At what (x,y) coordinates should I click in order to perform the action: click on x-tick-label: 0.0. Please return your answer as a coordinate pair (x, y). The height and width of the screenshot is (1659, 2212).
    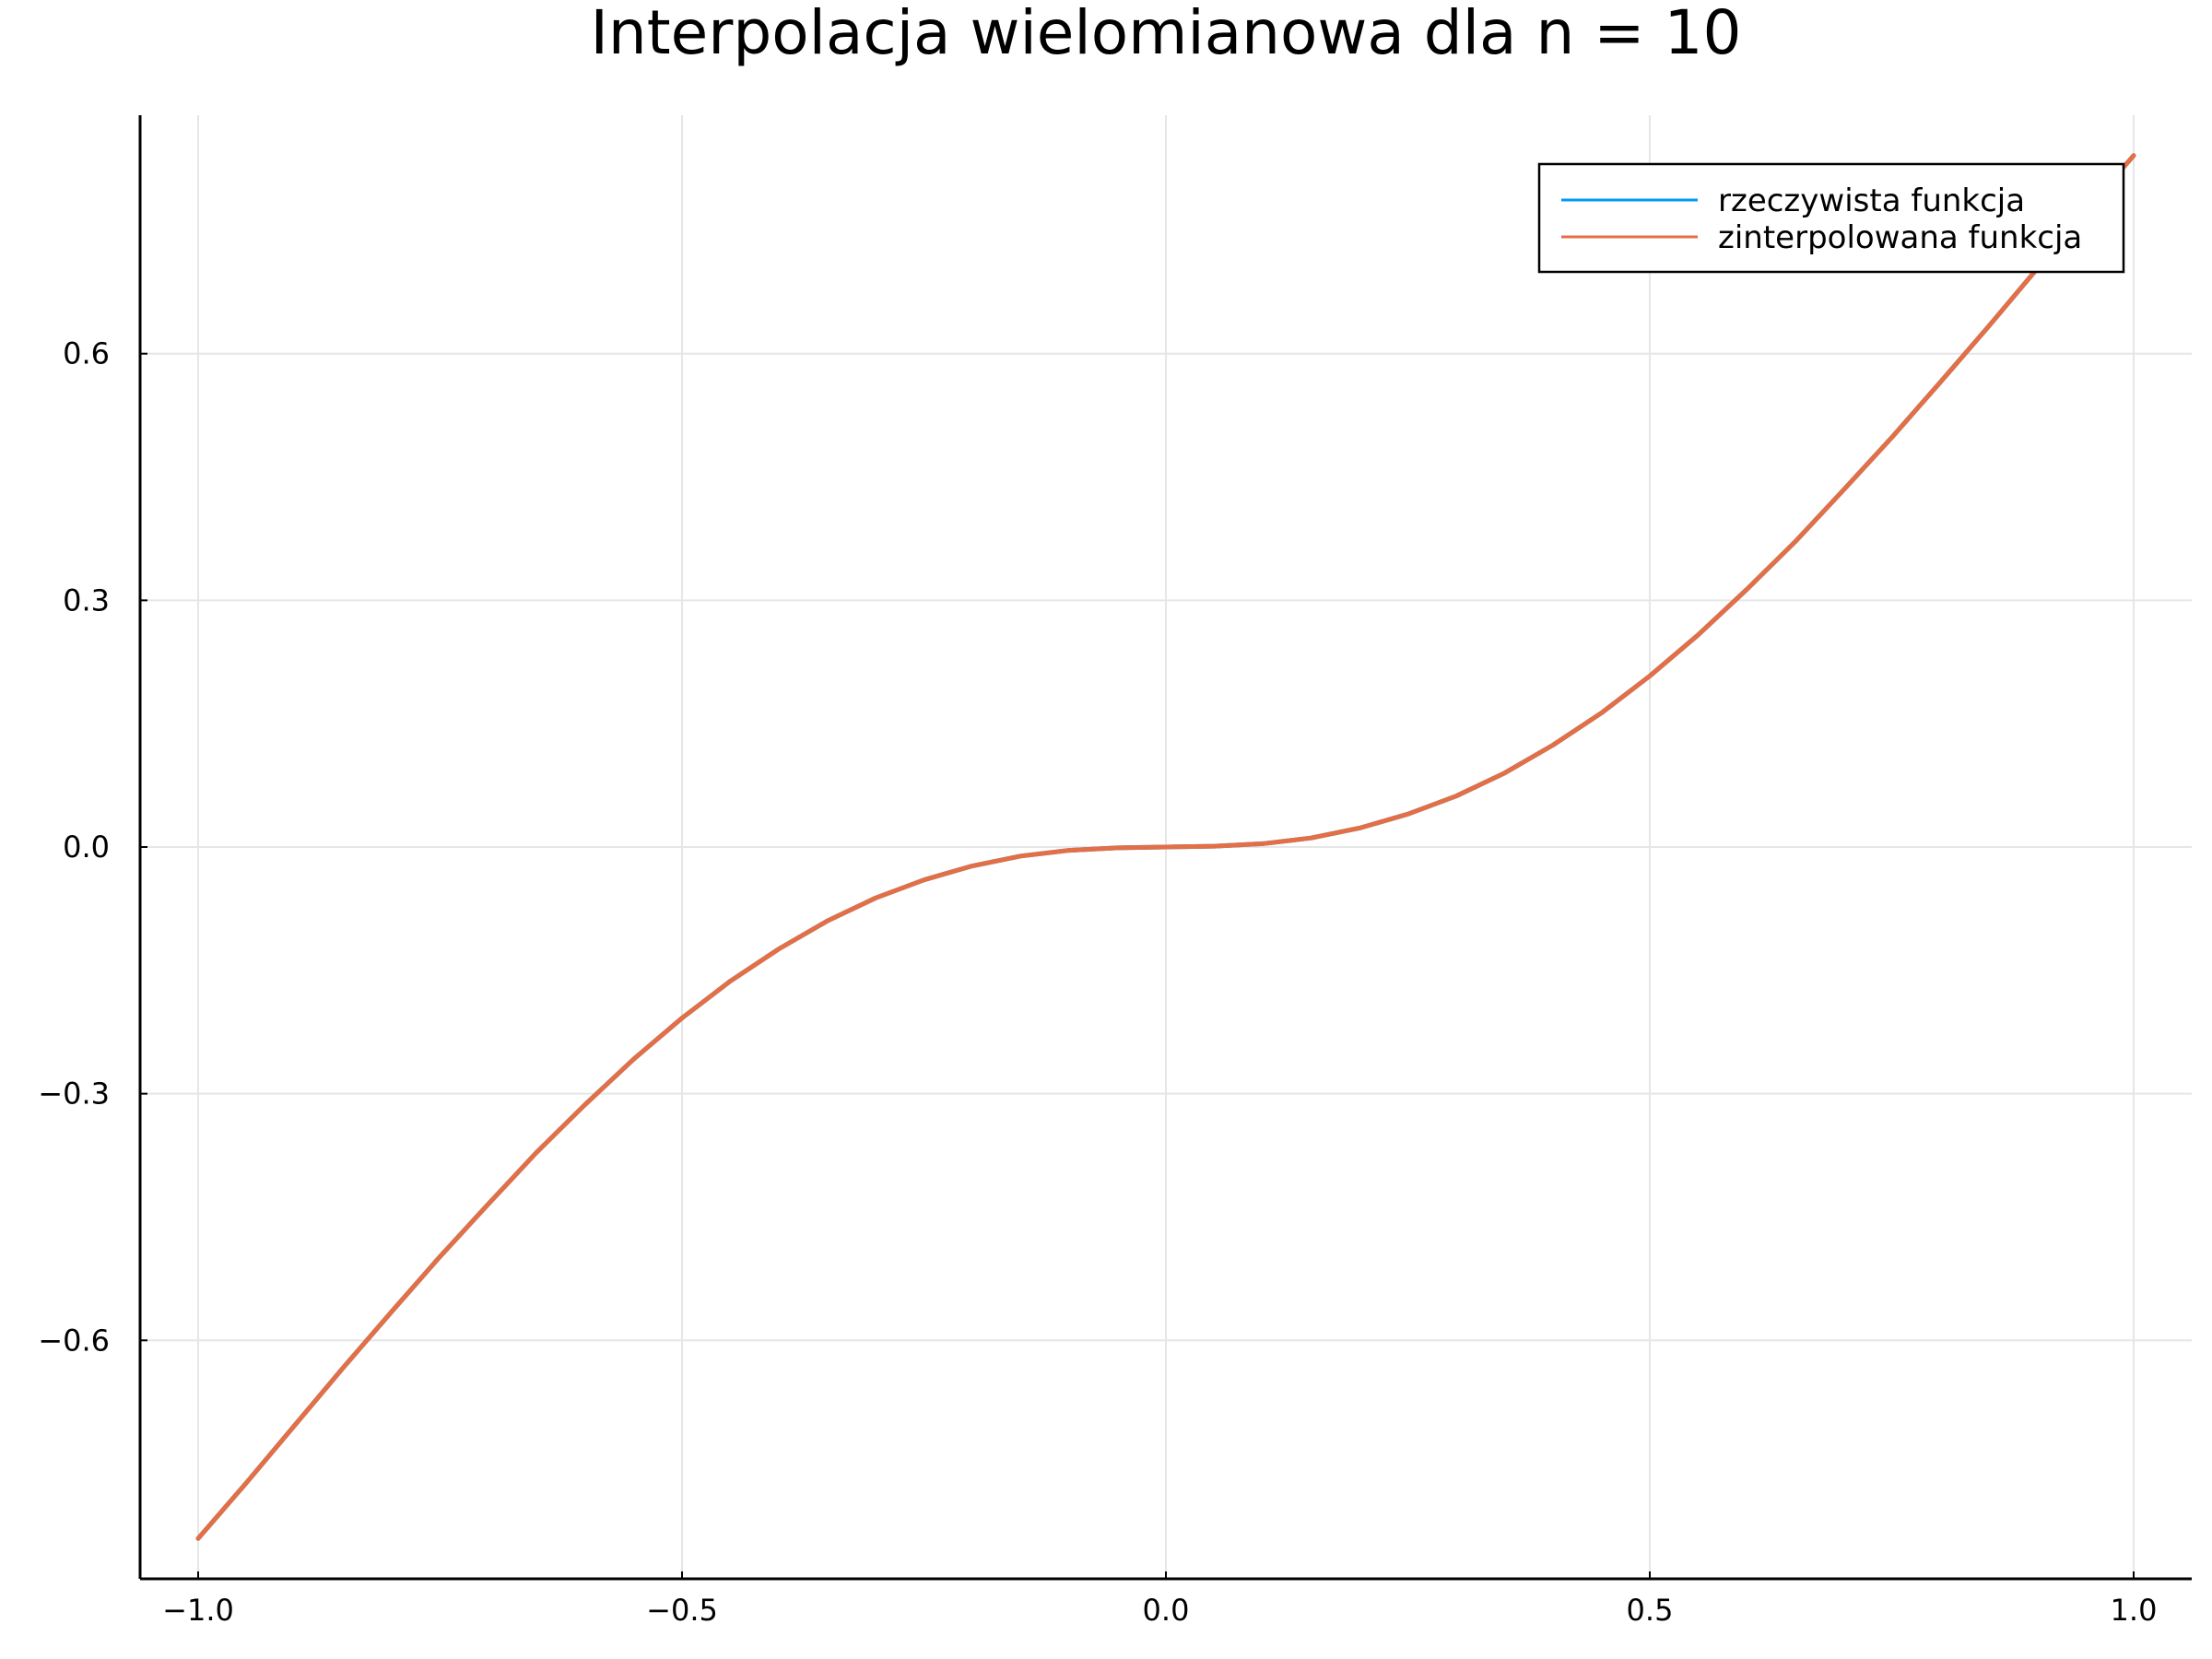
    Looking at the image, I should click on (1166, 1610).